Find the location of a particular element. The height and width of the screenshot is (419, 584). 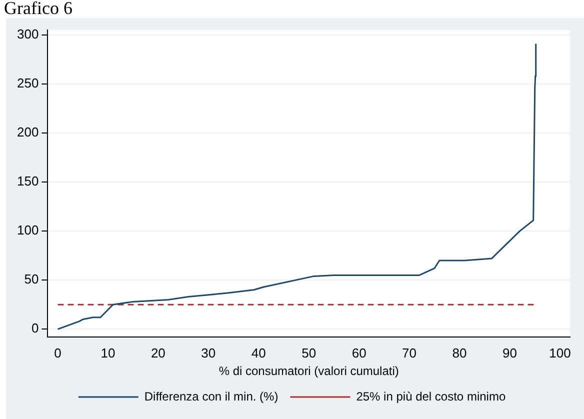

x-tick-label: 20 is located at coordinates (158, 352).